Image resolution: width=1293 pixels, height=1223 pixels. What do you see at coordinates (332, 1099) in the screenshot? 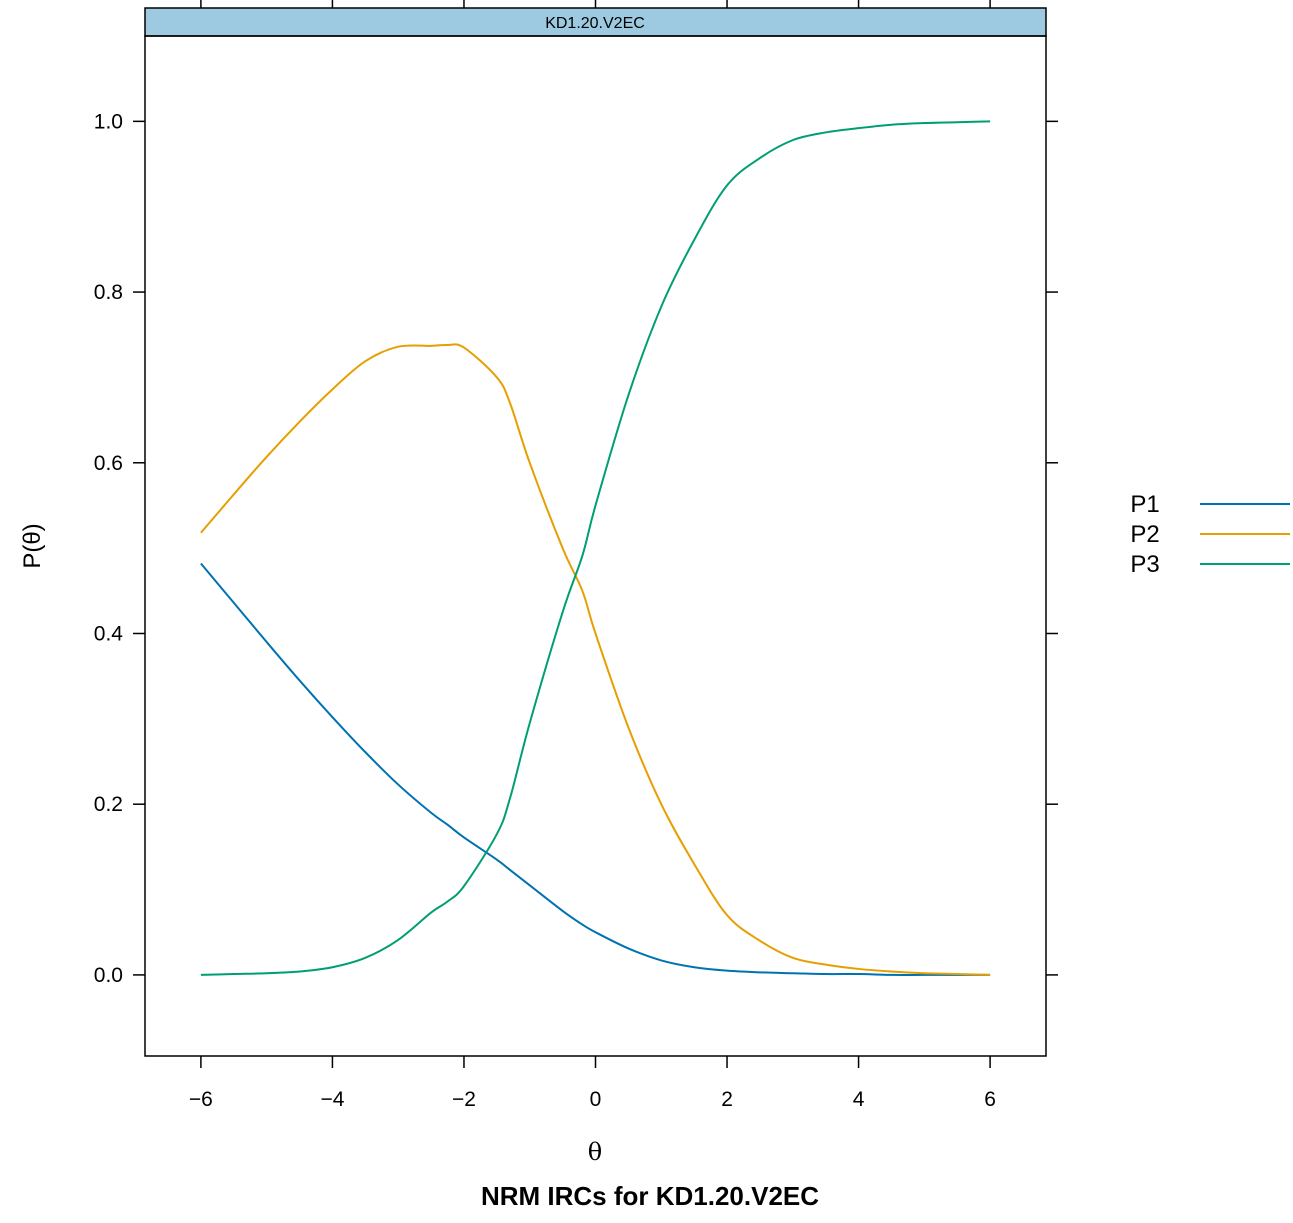
I see `x-tick-label: −4` at bounding box center [332, 1099].